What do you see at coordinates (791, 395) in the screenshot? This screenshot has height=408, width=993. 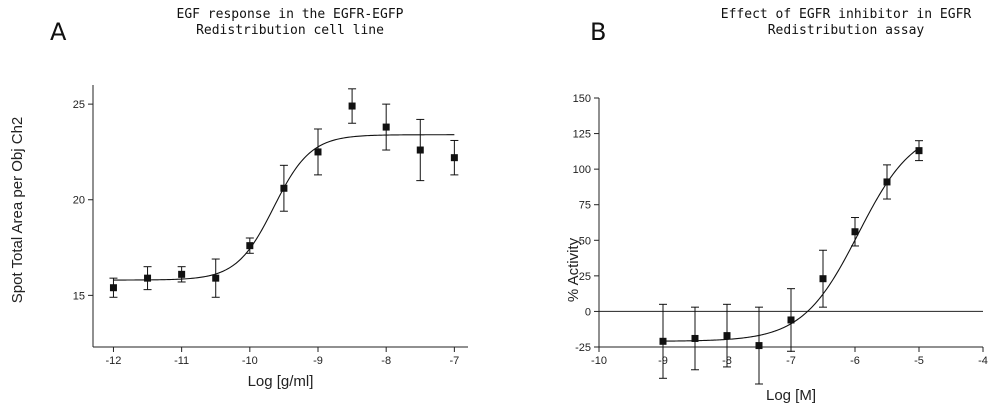 I see `x-axis-label-b: Log [M]` at bounding box center [791, 395].